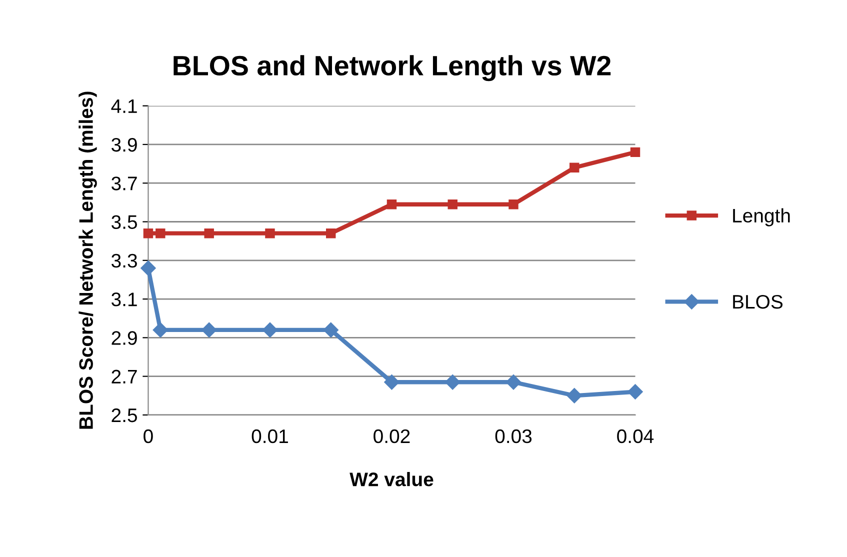 This screenshot has height=557, width=847. What do you see at coordinates (87, 260) in the screenshot?
I see `y-axis-title: BLOS Score/ Network Length (miles)` at bounding box center [87, 260].